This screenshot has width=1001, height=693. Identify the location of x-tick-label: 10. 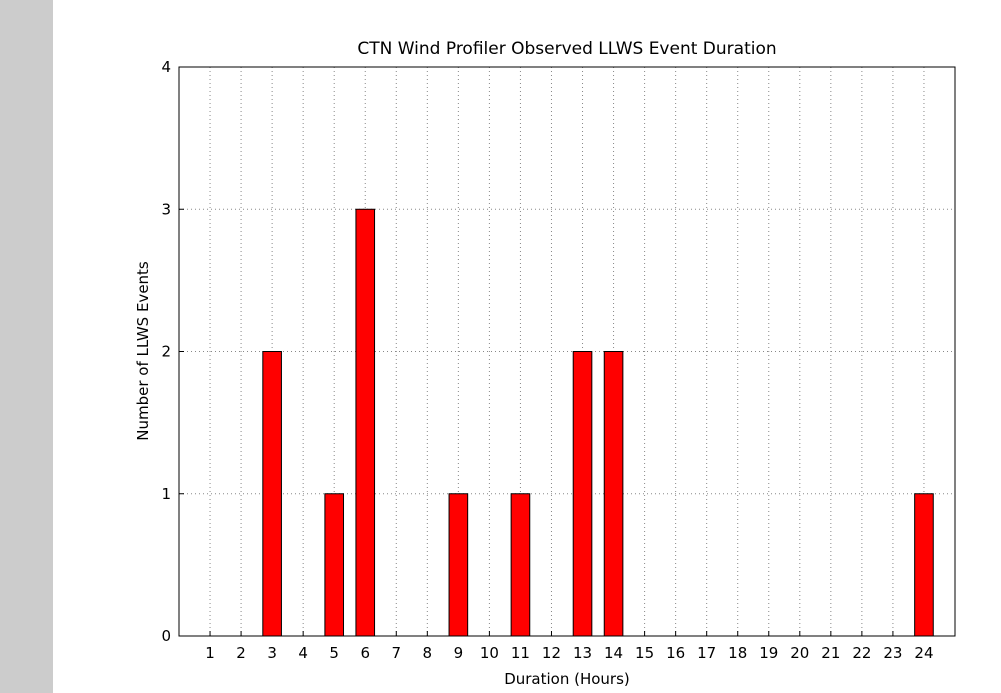
(489, 653).